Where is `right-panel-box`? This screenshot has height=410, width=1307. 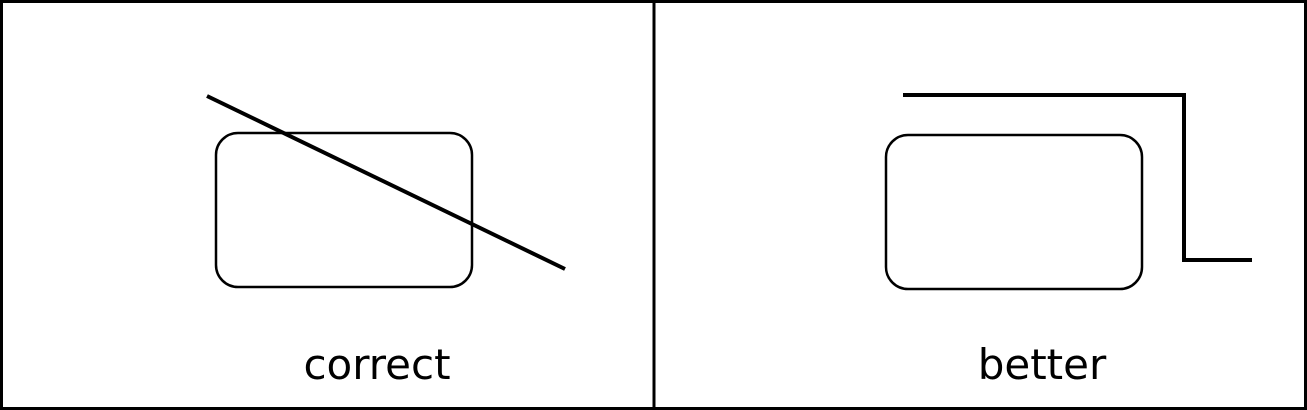
right-panel-box is located at coordinates (1014, 212).